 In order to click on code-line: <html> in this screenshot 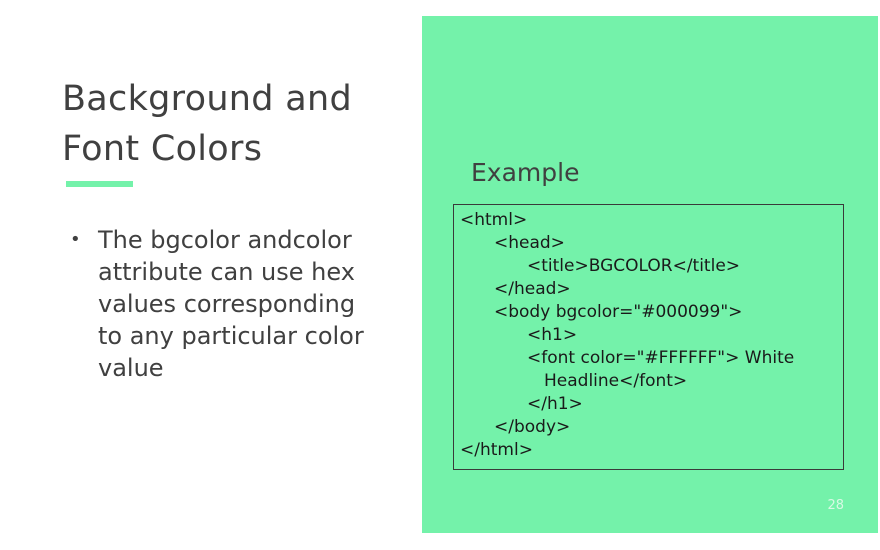, I will do `click(494, 220)`.